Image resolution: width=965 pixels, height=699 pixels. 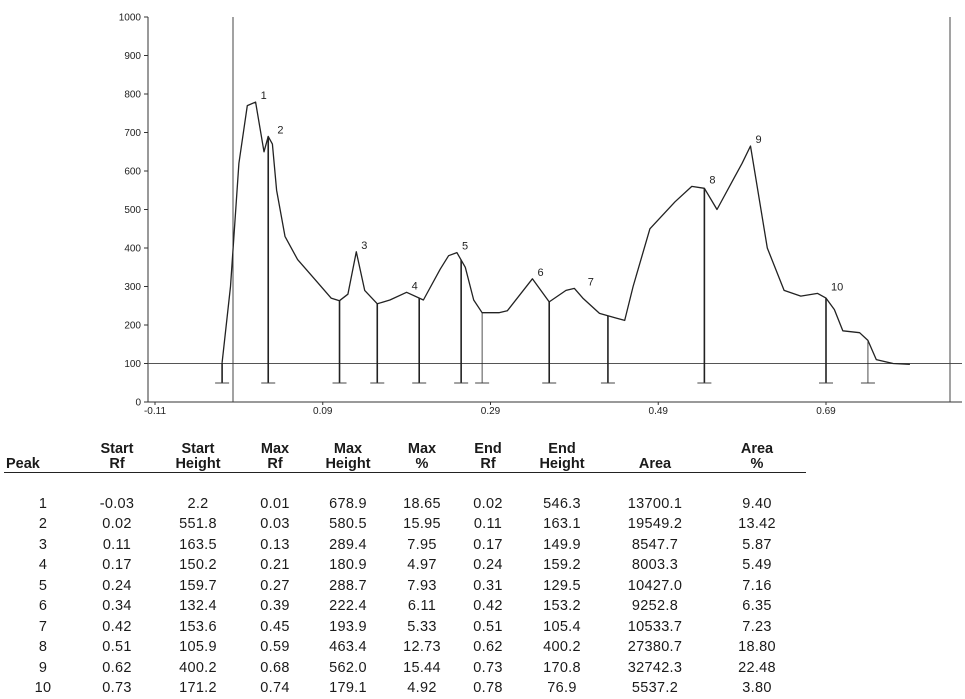 I want to click on table-cell: 105.9, so click(x=198, y=647).